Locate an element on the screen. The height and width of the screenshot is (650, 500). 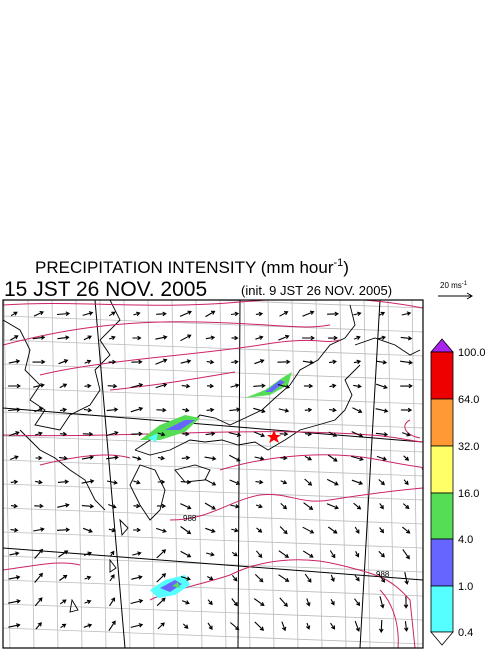
title-text: PRECIPITATION INTENSITY (mm hour is located at coordinates (184, 267).